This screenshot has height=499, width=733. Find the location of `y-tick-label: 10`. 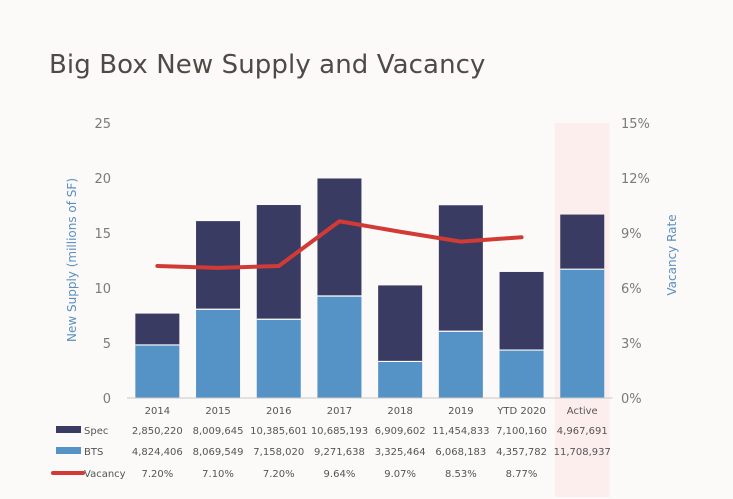

y-tick-label: 10 is located at coordinates (102, 289).